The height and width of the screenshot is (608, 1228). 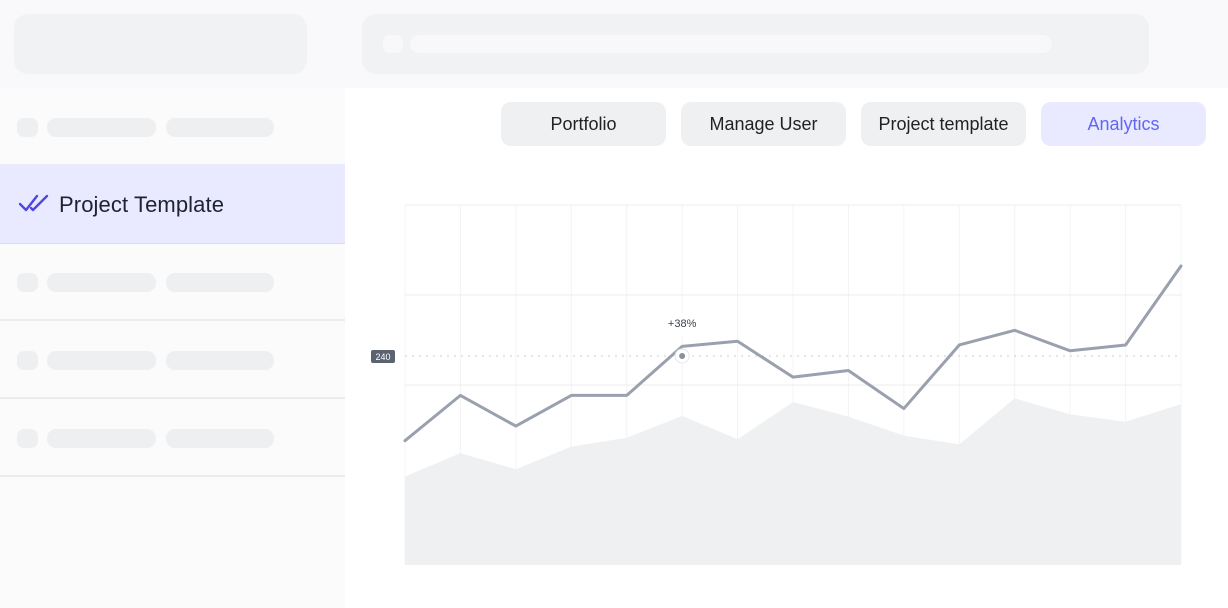 I want to click on tooltip-bg, so click(x=682, y=324).